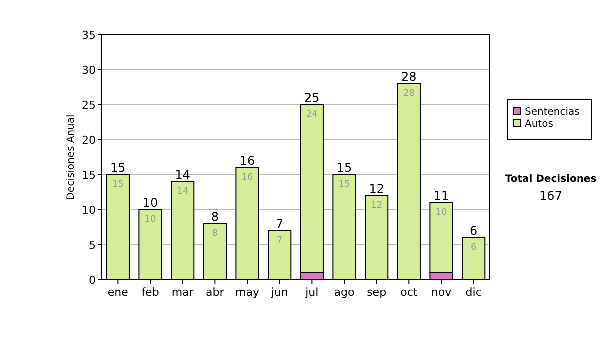 The image size is (600, 340). What do you see at coordinates (183, 292) in the screenshot?
I see `x-tick-label: mar` at bounding box center [183, 292].